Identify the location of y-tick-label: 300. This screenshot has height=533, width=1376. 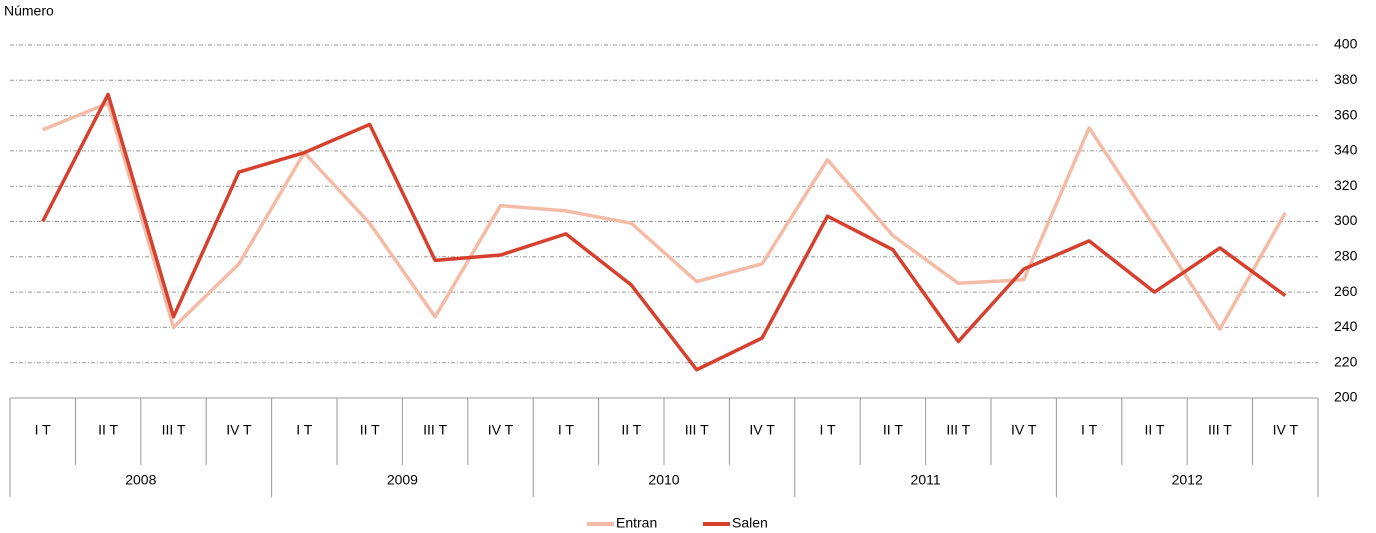
(1346, 220).